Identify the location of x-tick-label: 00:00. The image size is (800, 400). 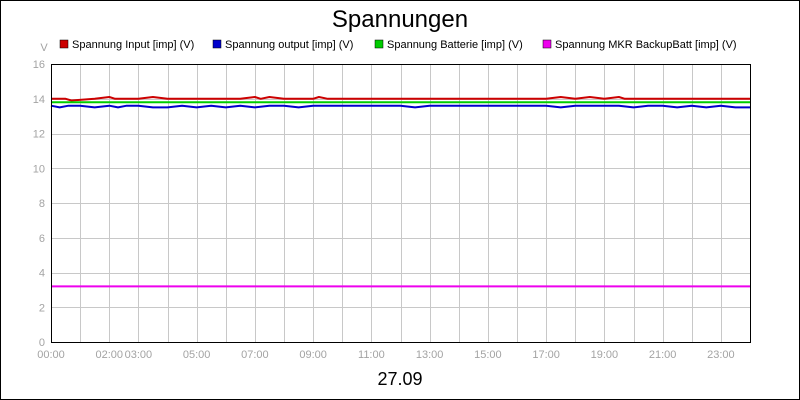
(51, 355).